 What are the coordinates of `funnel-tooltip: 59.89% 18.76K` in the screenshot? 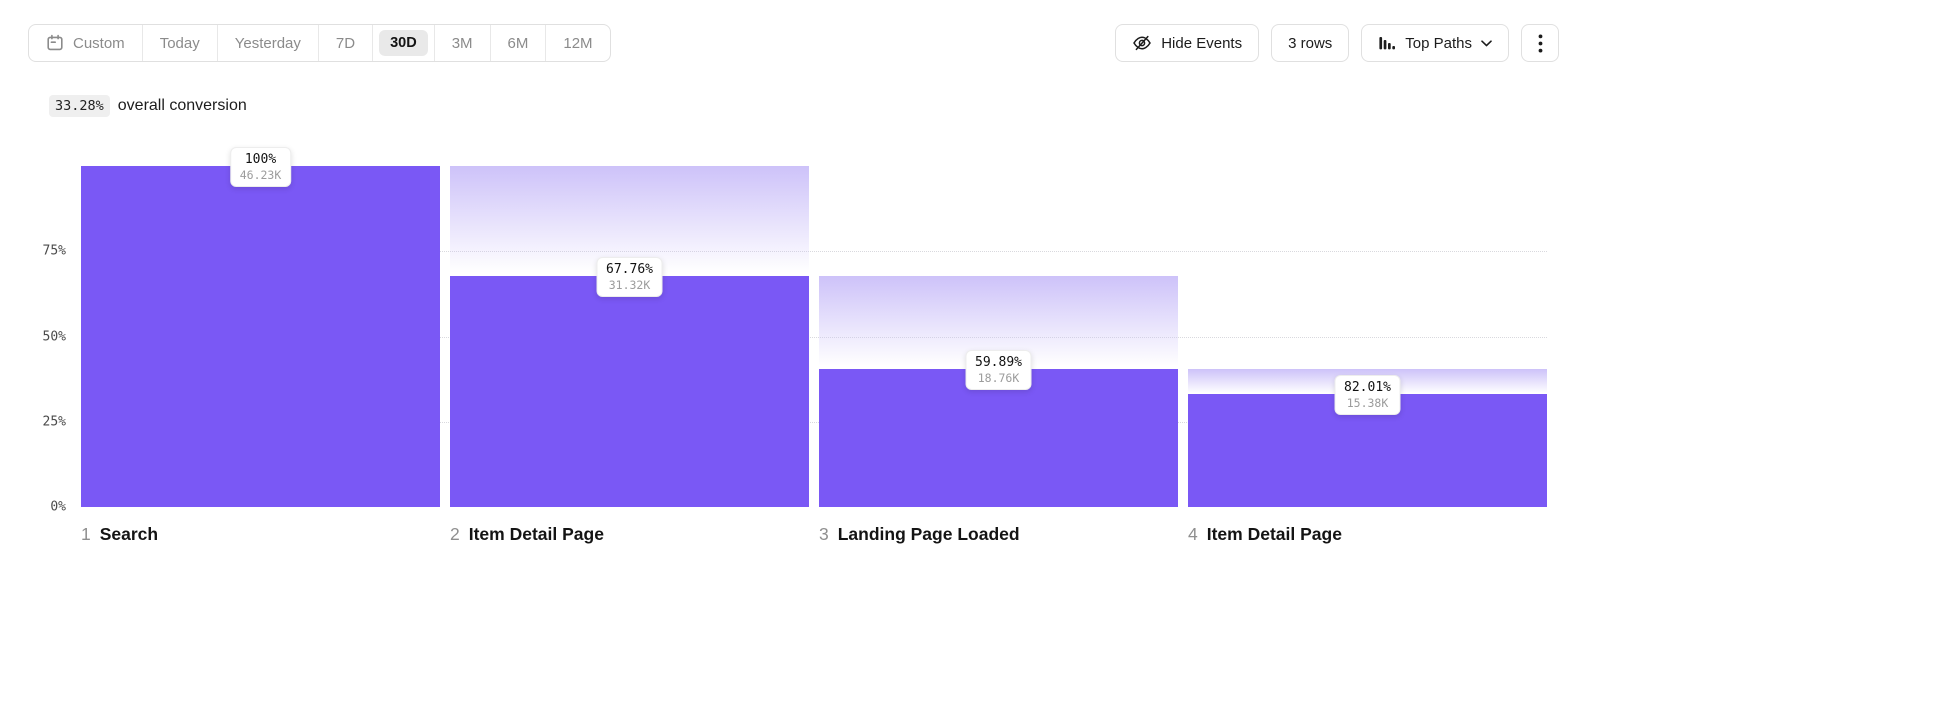 It's located at (998, 369).